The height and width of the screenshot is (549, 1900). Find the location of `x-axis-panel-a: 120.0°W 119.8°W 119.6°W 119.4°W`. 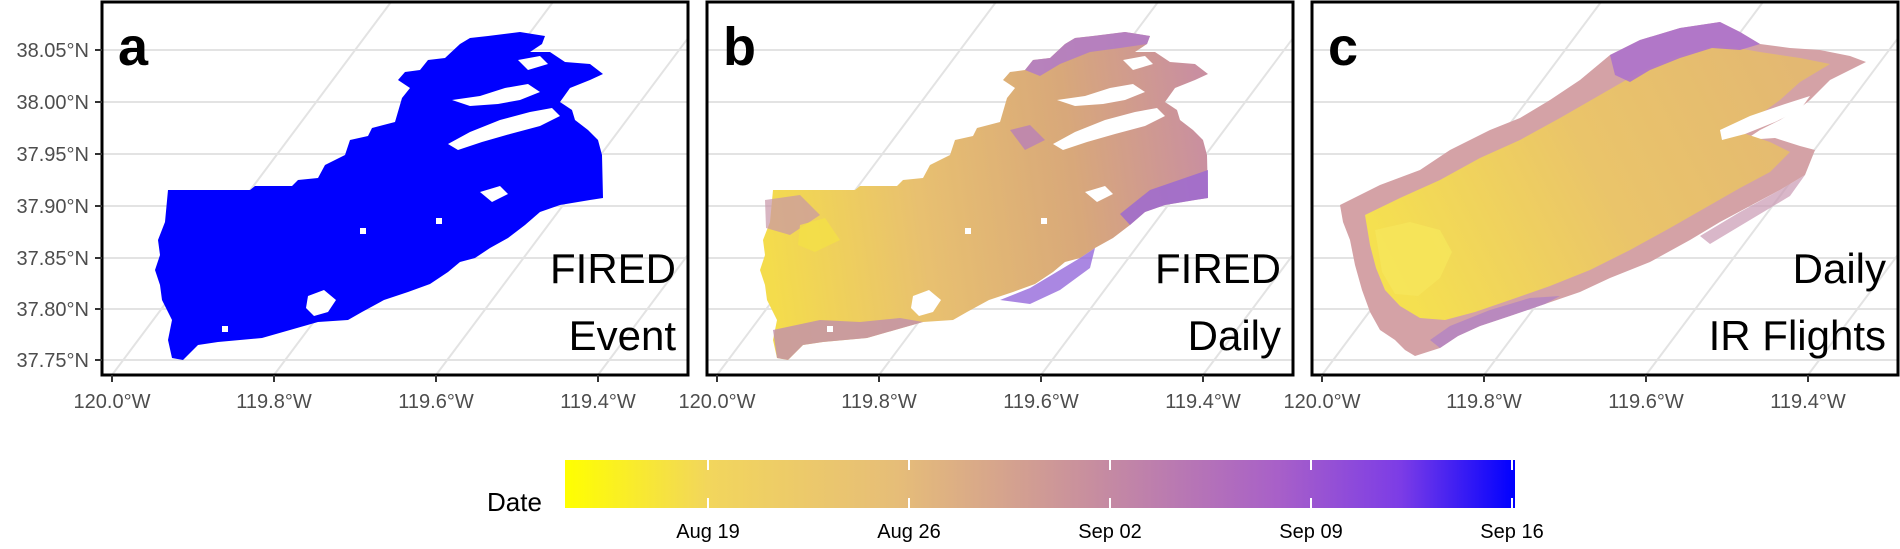

x-axis-panel-a: 120.0°W 119.8°W 119.6°W 119.4°W is located at coordinates (355, 394).